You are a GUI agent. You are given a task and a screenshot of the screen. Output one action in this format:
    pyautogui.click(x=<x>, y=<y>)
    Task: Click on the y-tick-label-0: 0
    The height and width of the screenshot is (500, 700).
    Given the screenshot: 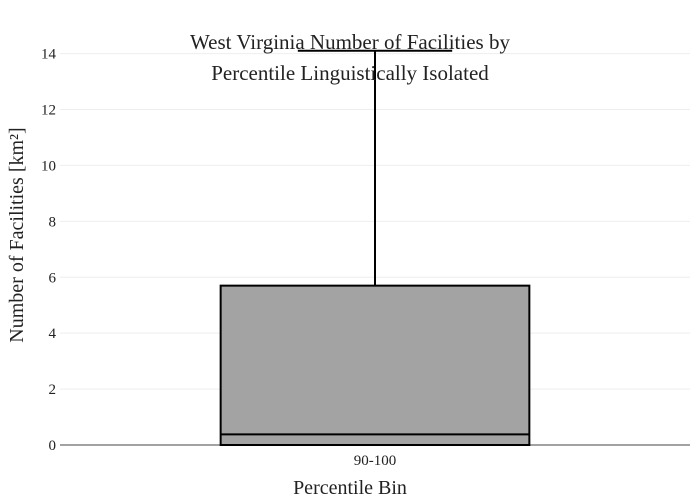 What is the action you would take?
    pyautogui.click(x=53, y=446)
    